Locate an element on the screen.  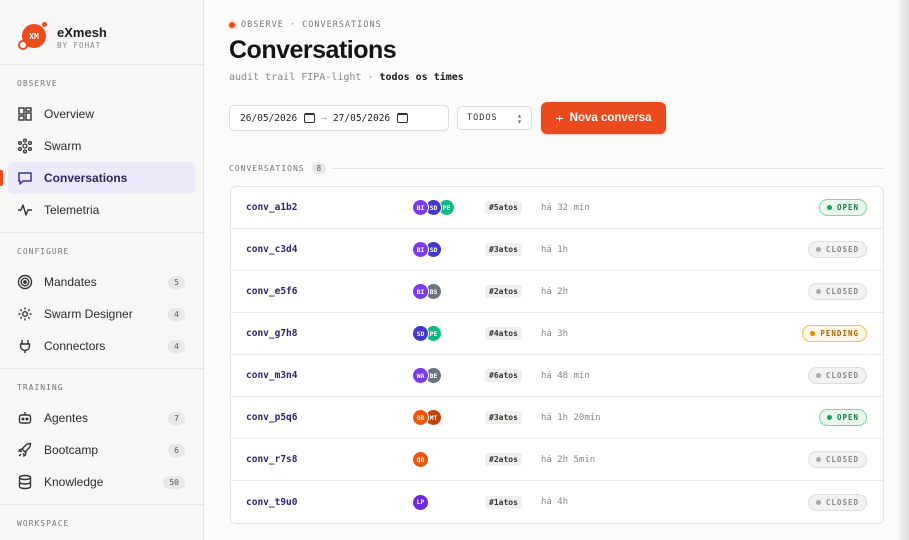
conversation-row: conv_p5q6 QB MT #3atos há 1h 20min OPEN is located at coordinates (557, 418).